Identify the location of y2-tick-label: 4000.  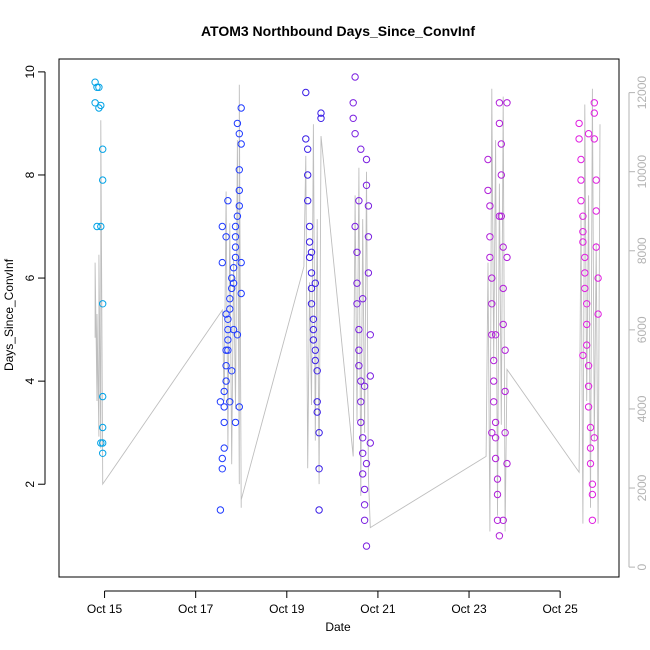
(642, 408).